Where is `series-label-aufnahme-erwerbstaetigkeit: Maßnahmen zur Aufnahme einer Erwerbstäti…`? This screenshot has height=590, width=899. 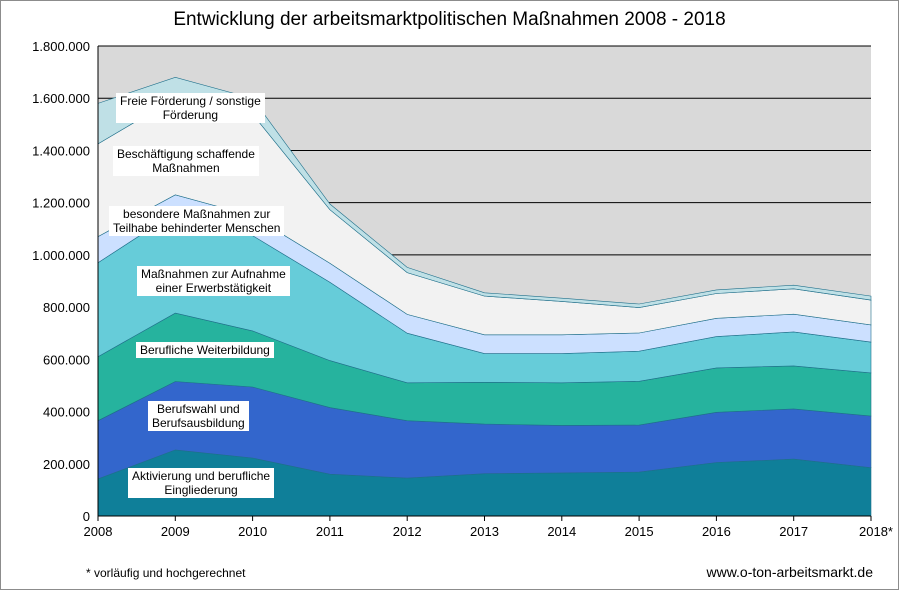 series-label-aufnahme-erwerbstaetigkeit: Maßnahmen zur Aufnahme einer Erwerbstäti… is located at coordinates (213, 281).